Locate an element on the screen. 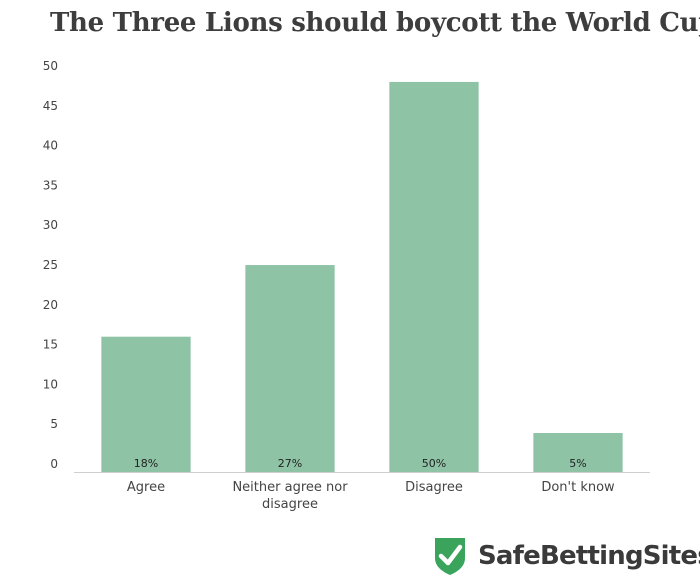 This screenshot has height=578, width=700. y-tick-label: 0 is located at coordinates (54, 464).